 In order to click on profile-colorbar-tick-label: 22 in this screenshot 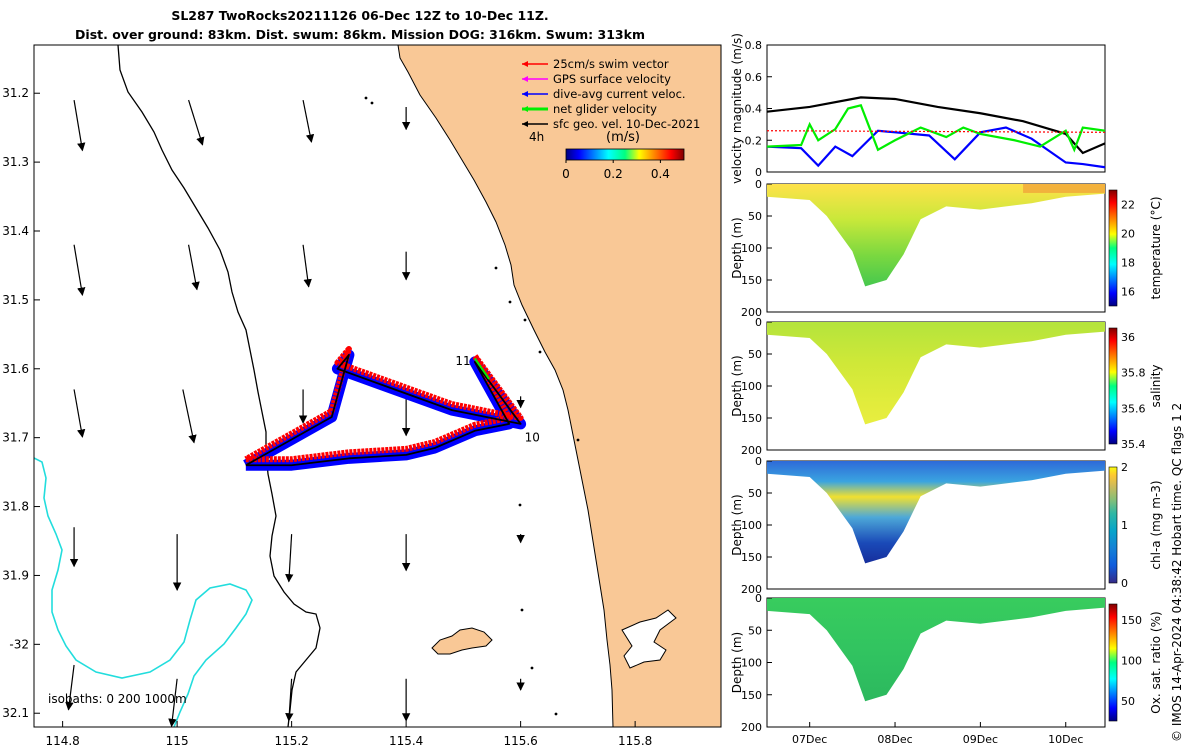, I will do `click(1128, 205)`.